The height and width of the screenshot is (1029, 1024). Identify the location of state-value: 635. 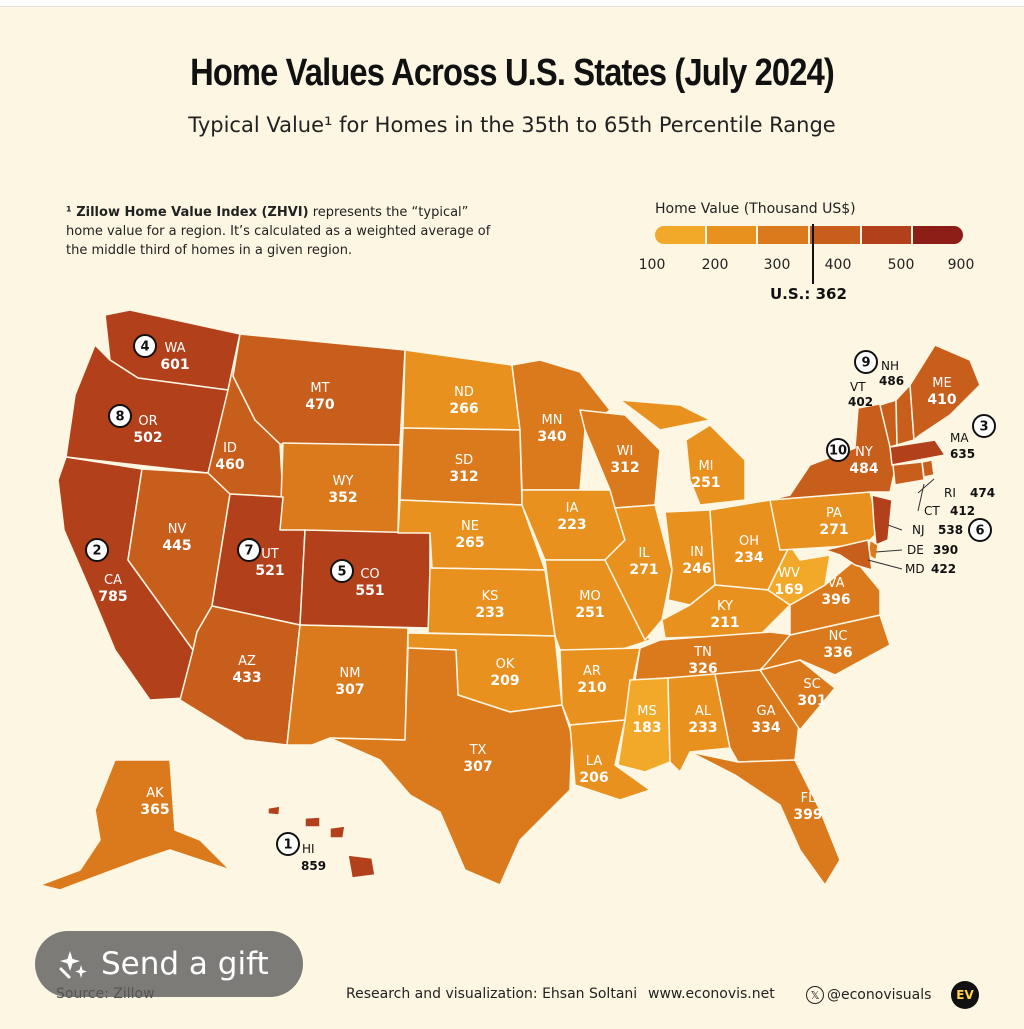
(962, 454).